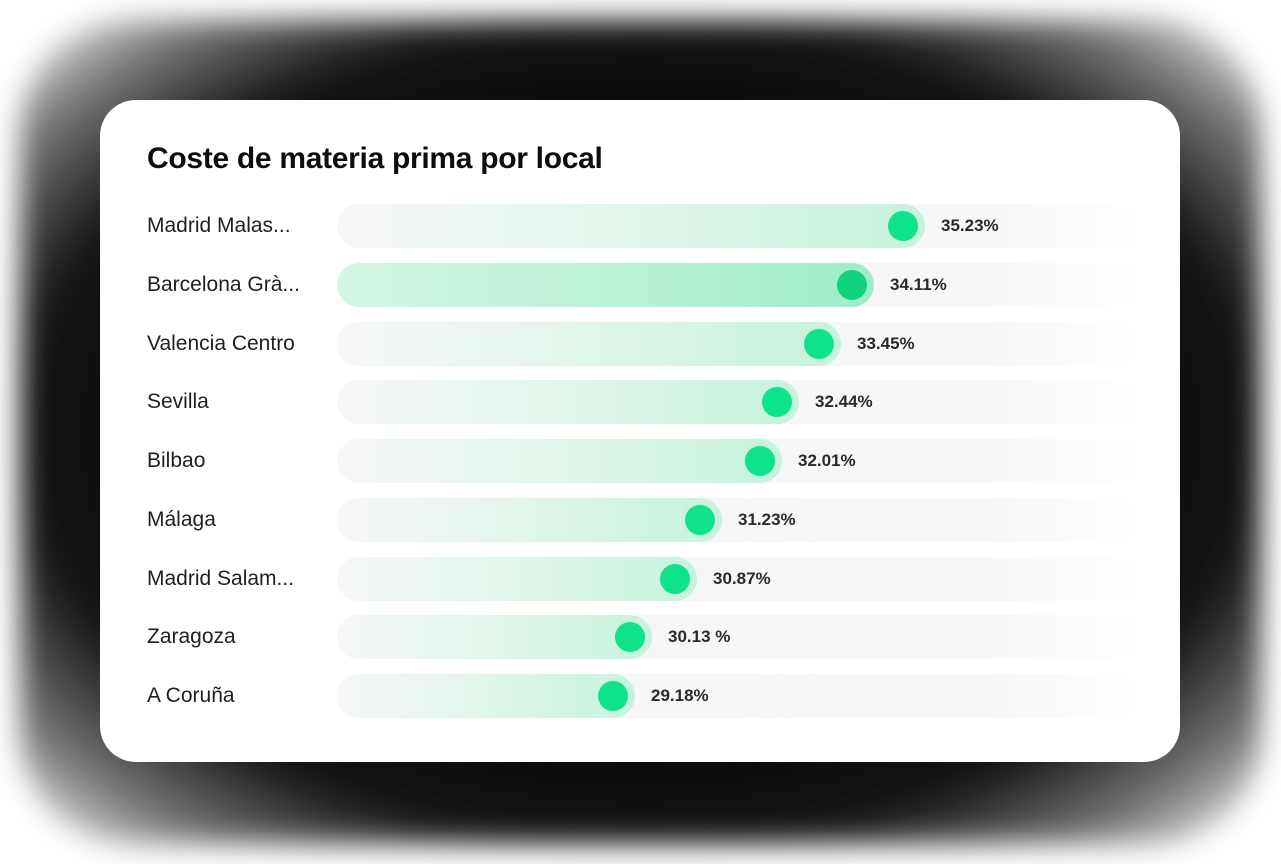 The height and width of the screenshot is (864, 1281). Describe the element at coordinates (844, 402) in the screenshot. I see `bar-value: 32.44%` at that location.